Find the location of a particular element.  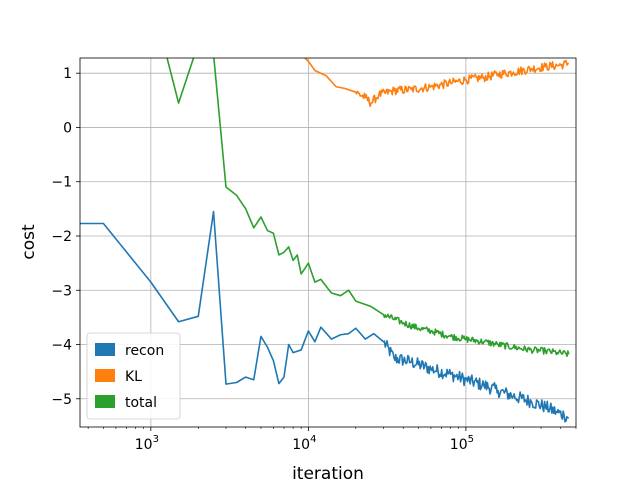

legend-swatch-recon is located at coordinates (105, 349).